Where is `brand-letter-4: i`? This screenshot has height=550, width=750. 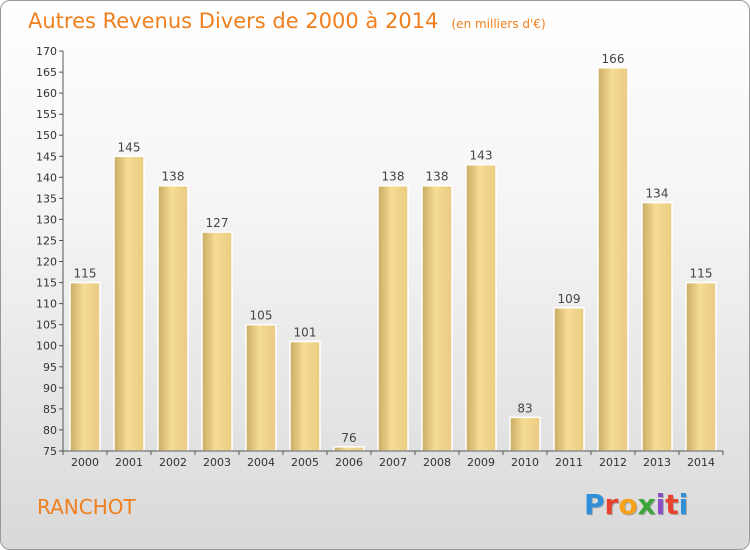 brand-letter-4: i is located at coordinates (660, 504).